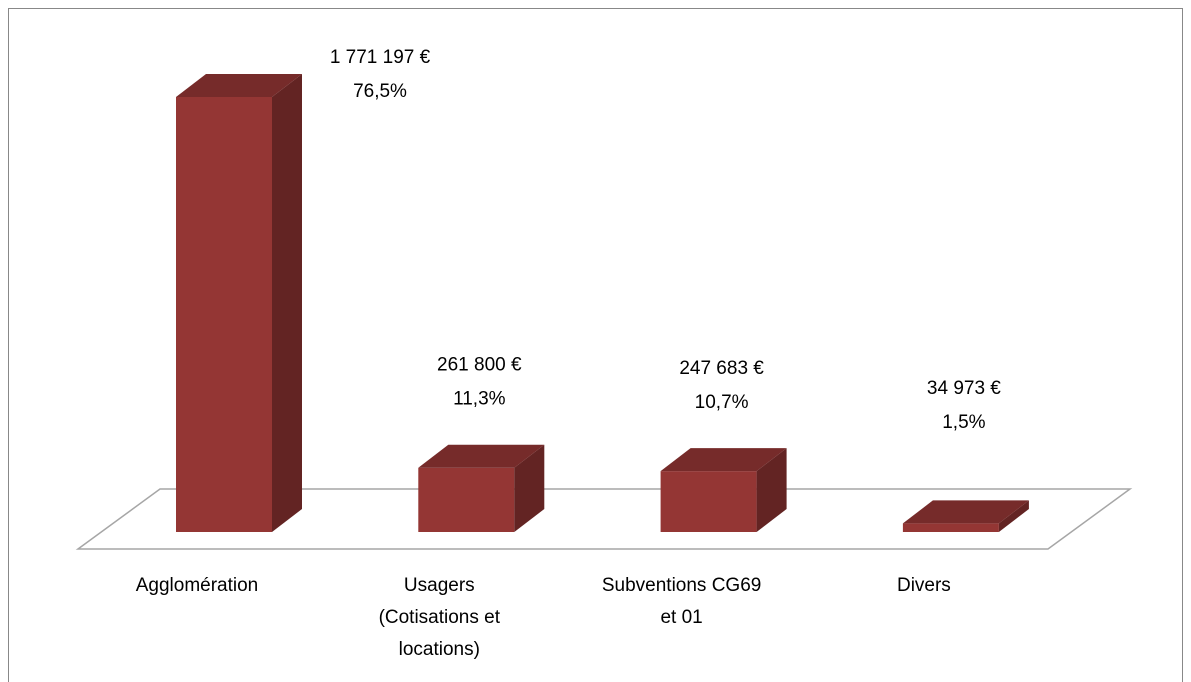  What do you see at coordinates (964, 388) in the screenshot?
I see `value-label: 34 973 €` at bounding box center [964, 388].